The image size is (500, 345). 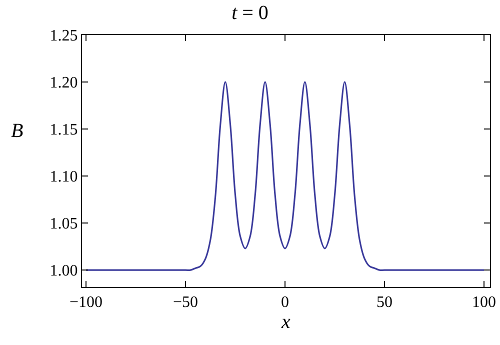 What do you see at coordinates (85, 303) in the screenshot?
I see `x-tick-label: −100` at bounding box center [85, 303].